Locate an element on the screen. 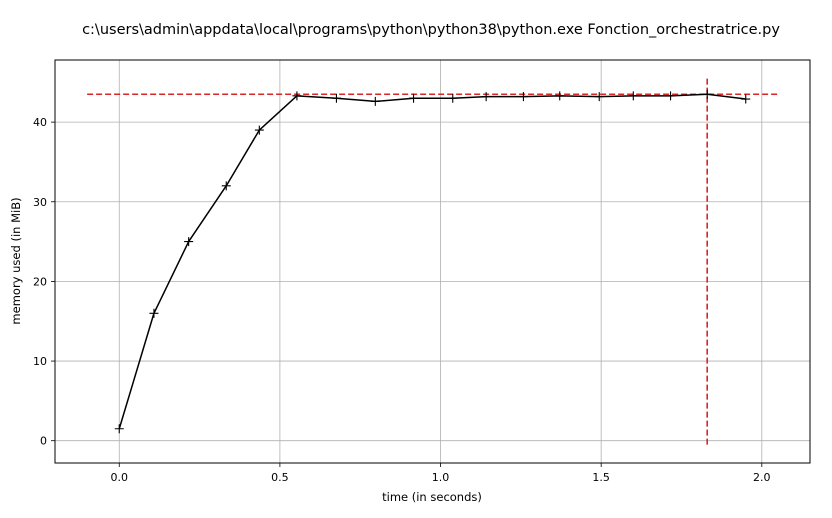  y-tick-label: 40 is located at coordinates (40, 122).